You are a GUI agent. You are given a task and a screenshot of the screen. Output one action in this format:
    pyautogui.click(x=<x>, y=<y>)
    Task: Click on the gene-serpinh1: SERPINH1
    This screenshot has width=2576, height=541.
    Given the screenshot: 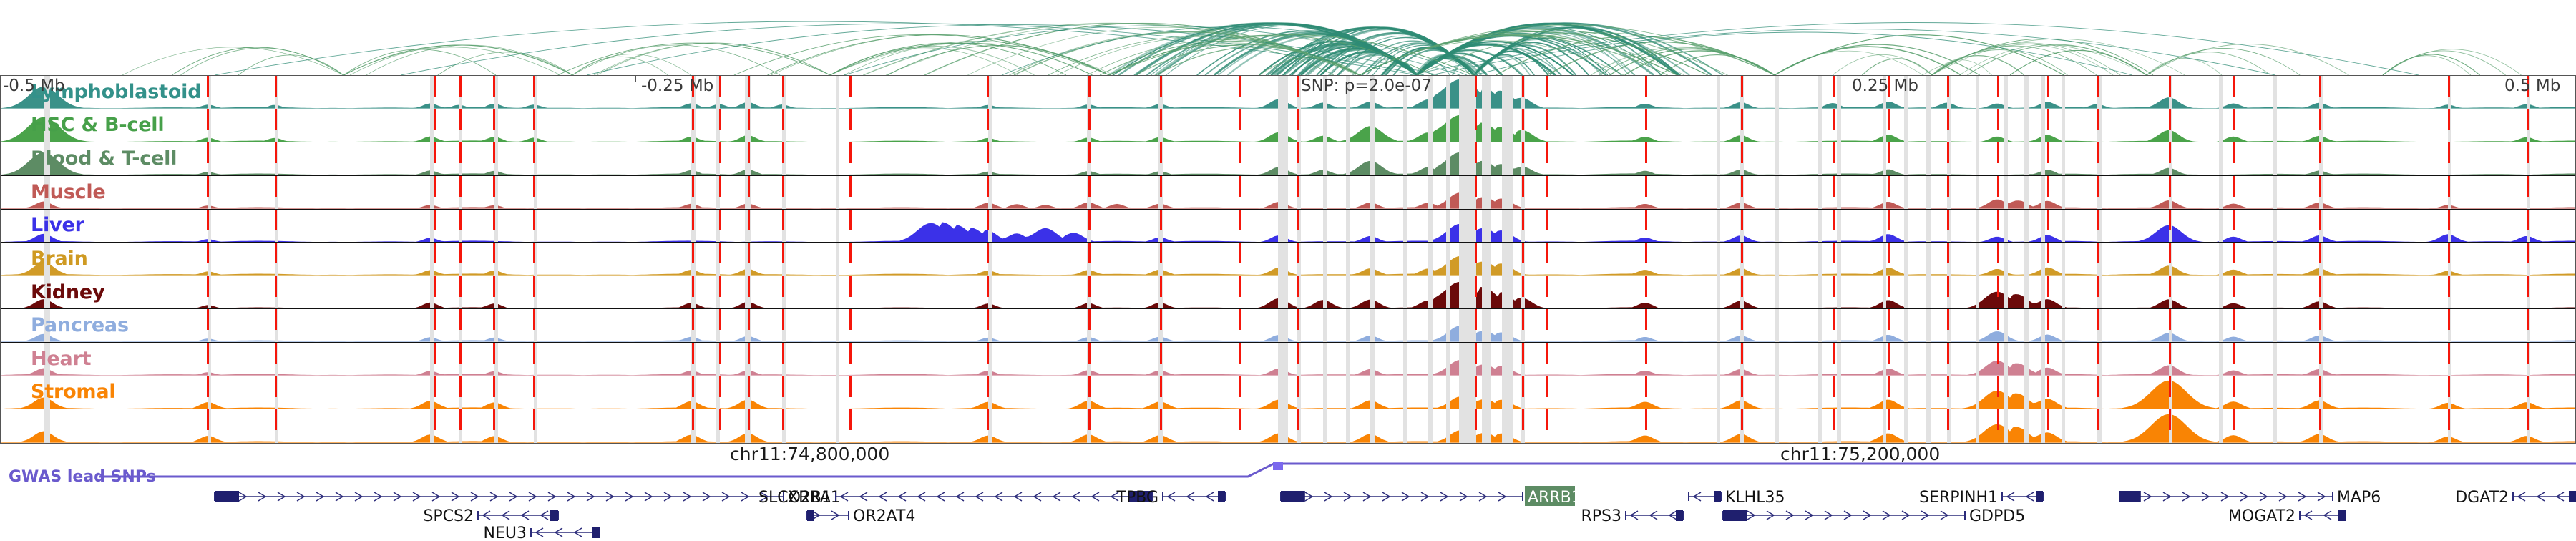 What is the action you would take?
    pyautogui.click(x=1981, y=498)
    